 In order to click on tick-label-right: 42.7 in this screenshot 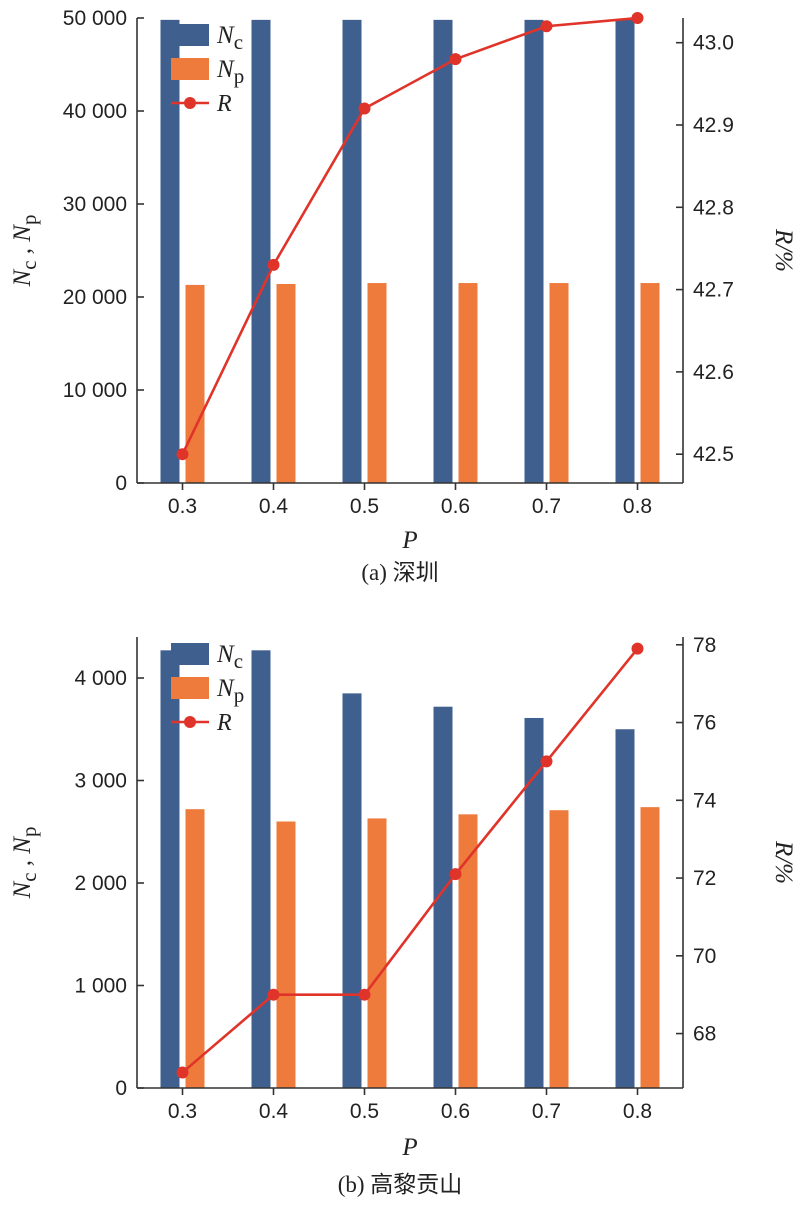, I will do `click(713, 290)`.